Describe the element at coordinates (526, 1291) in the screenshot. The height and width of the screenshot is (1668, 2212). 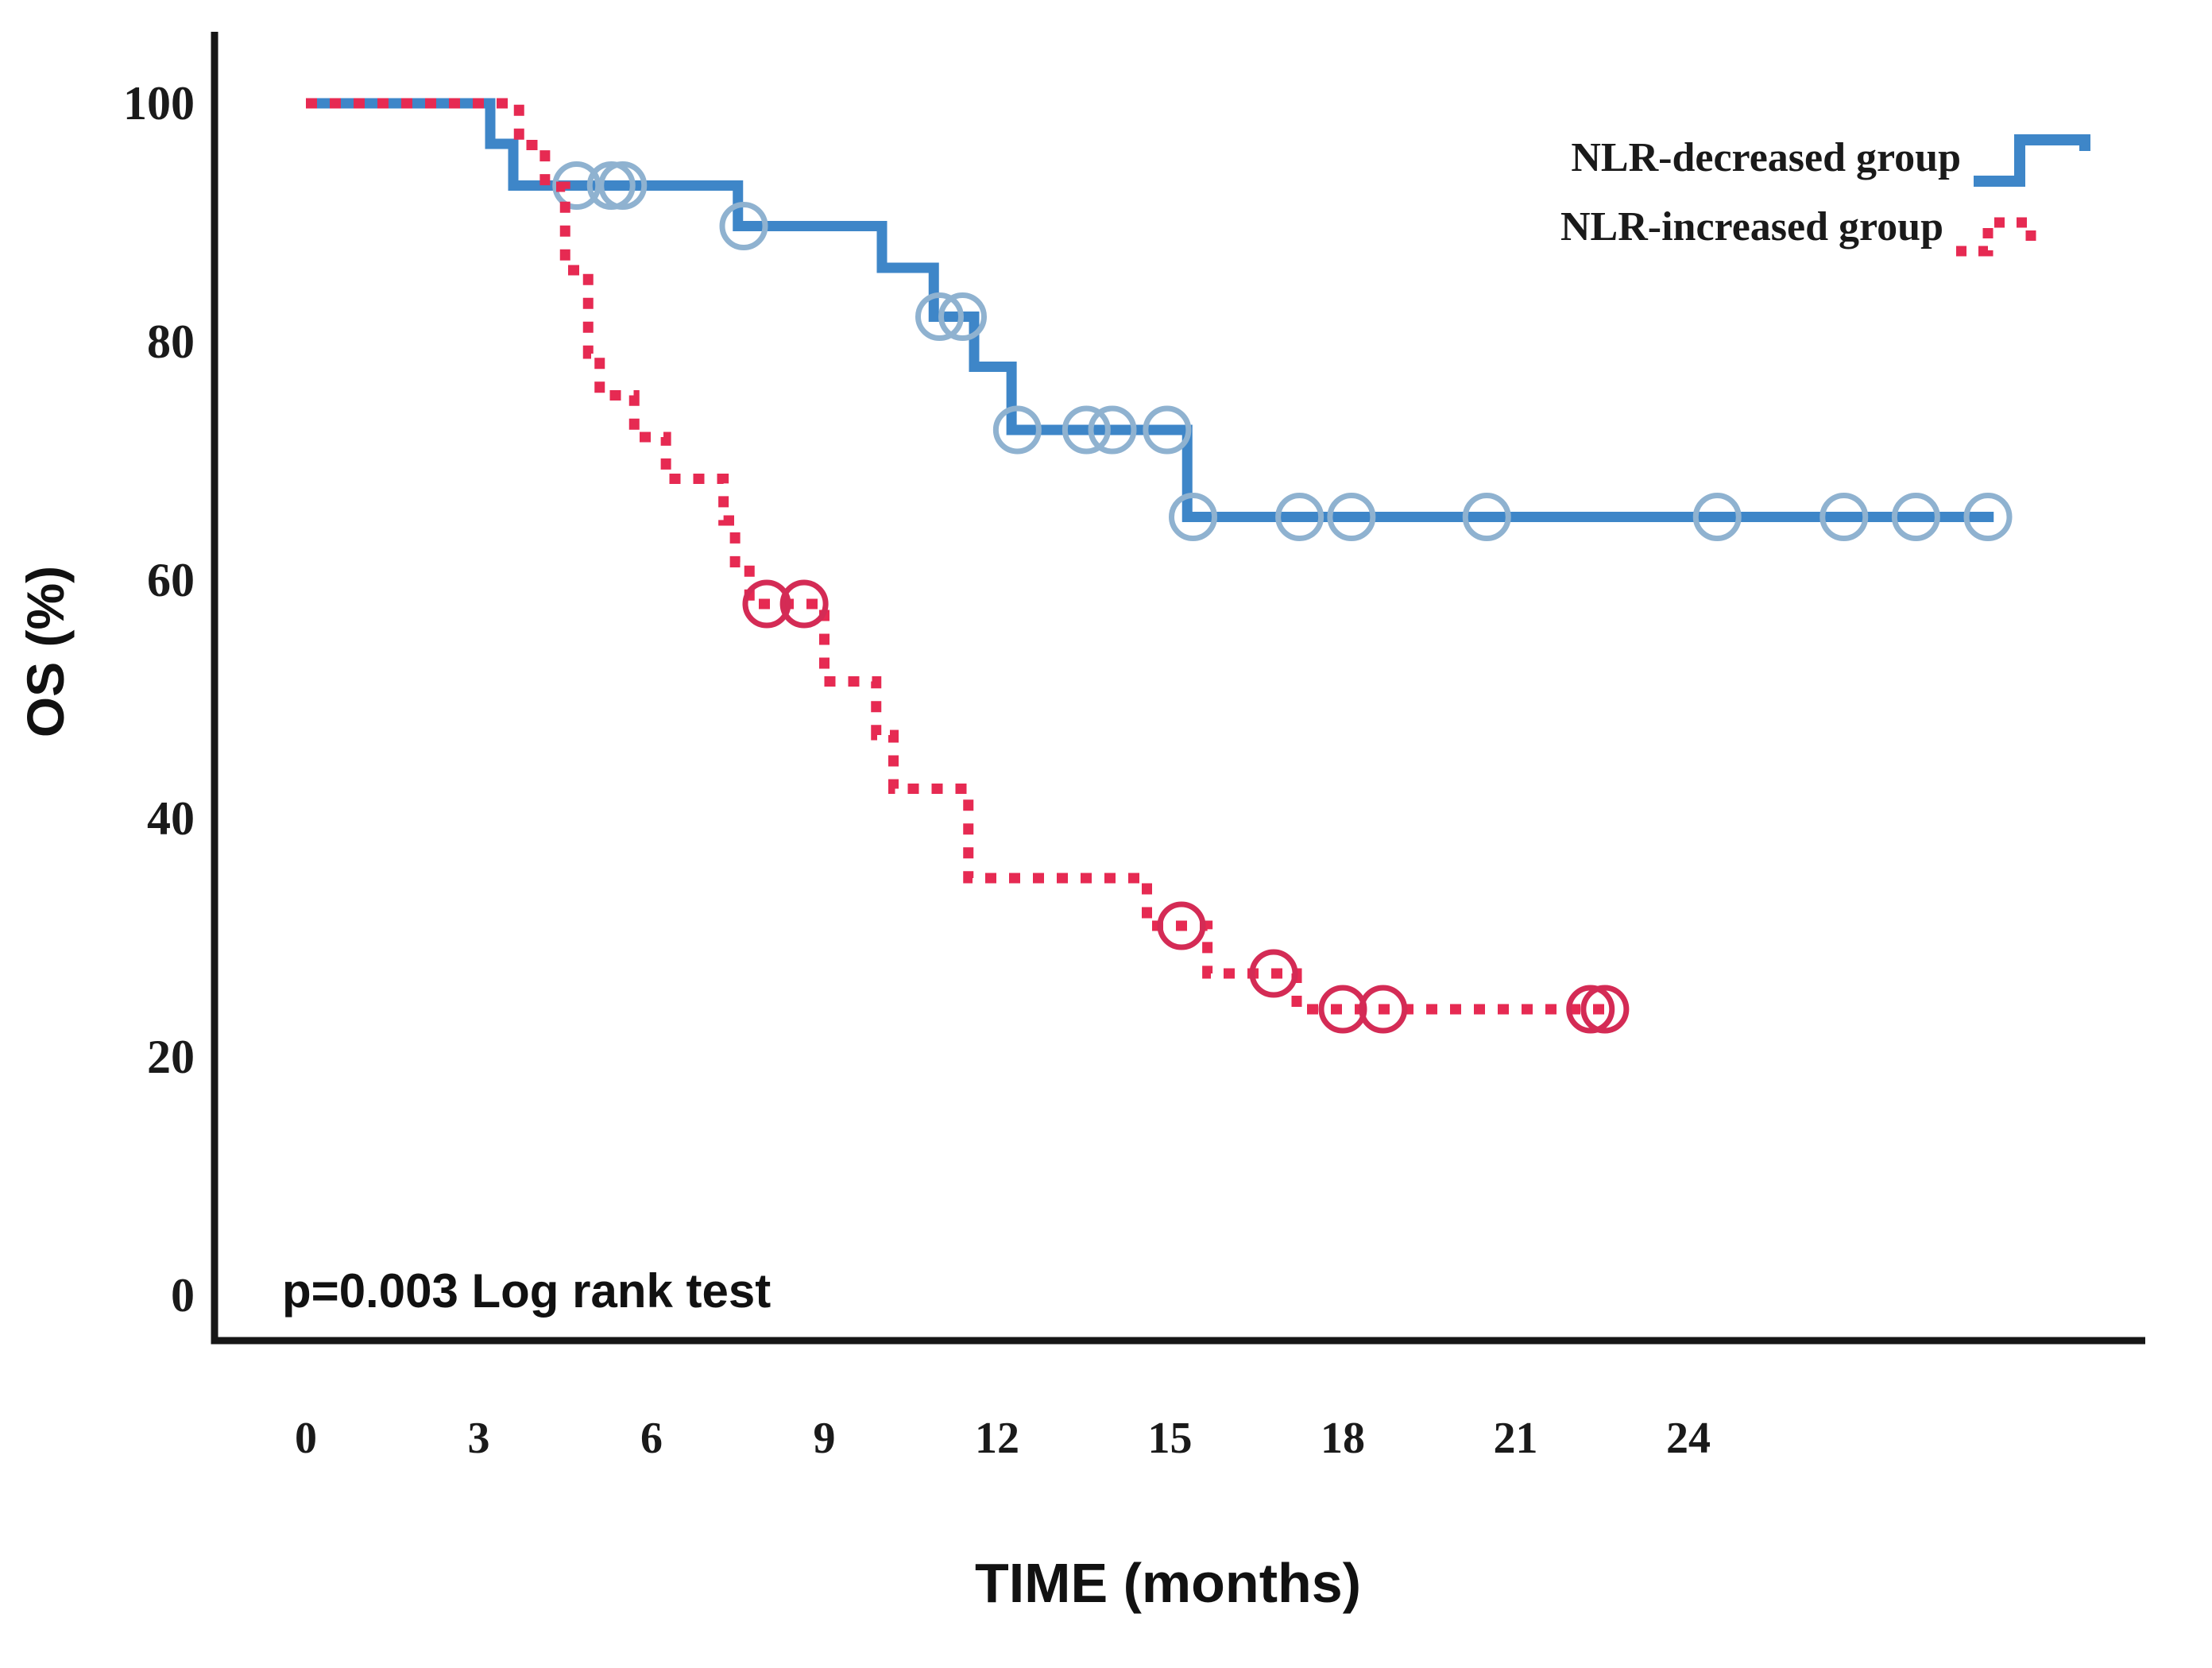
I see `p-value-annotation: p=0.003 Log rank test` at that location.